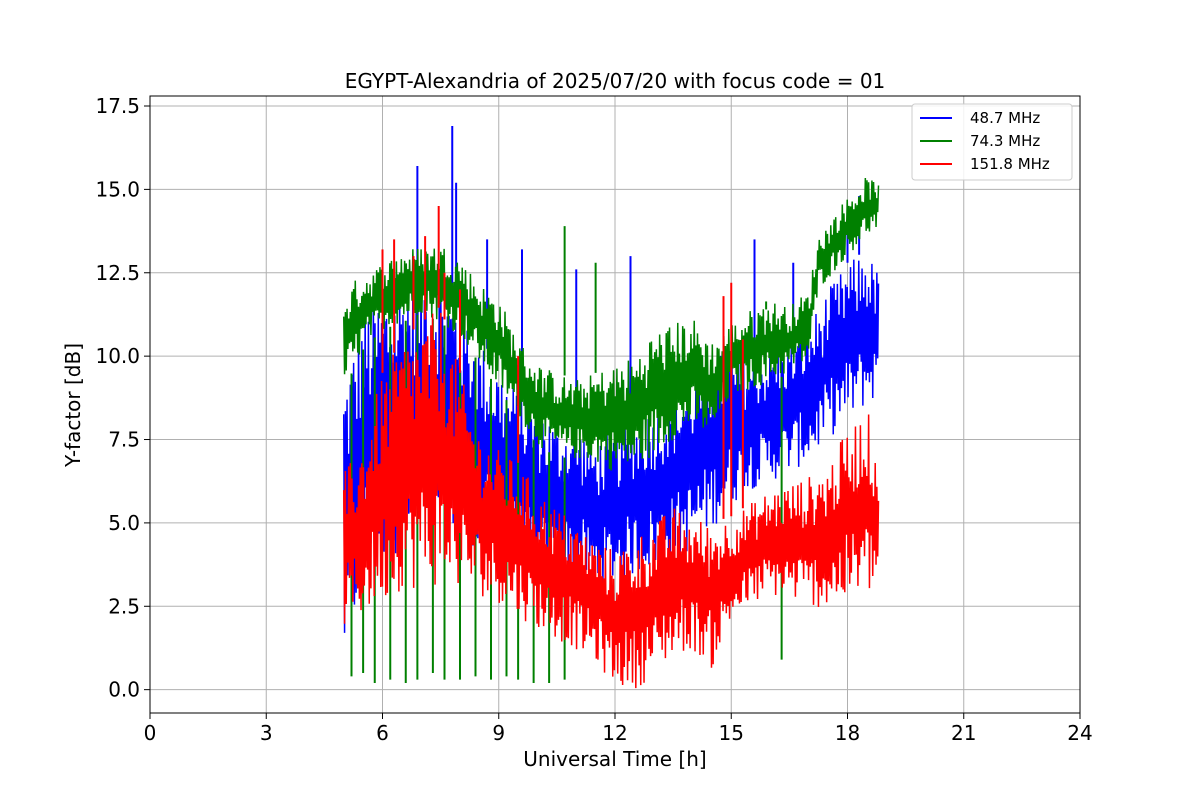  What do you see at coordinates (124, 523) in the screenshot?
I see `y-tick-label: 5.0` at bounding box center [124, 523].